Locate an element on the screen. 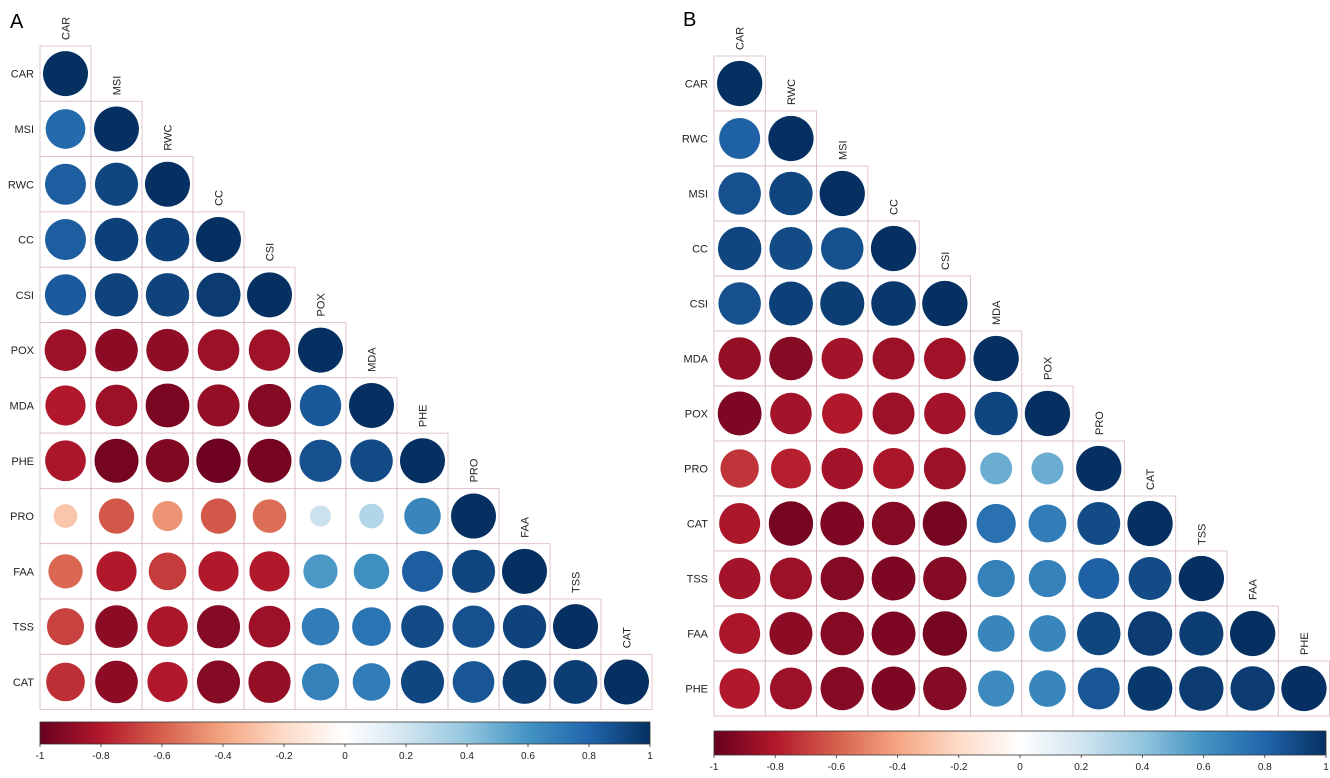  corr-circle-mda-msi is located at coordinates (842, 358).